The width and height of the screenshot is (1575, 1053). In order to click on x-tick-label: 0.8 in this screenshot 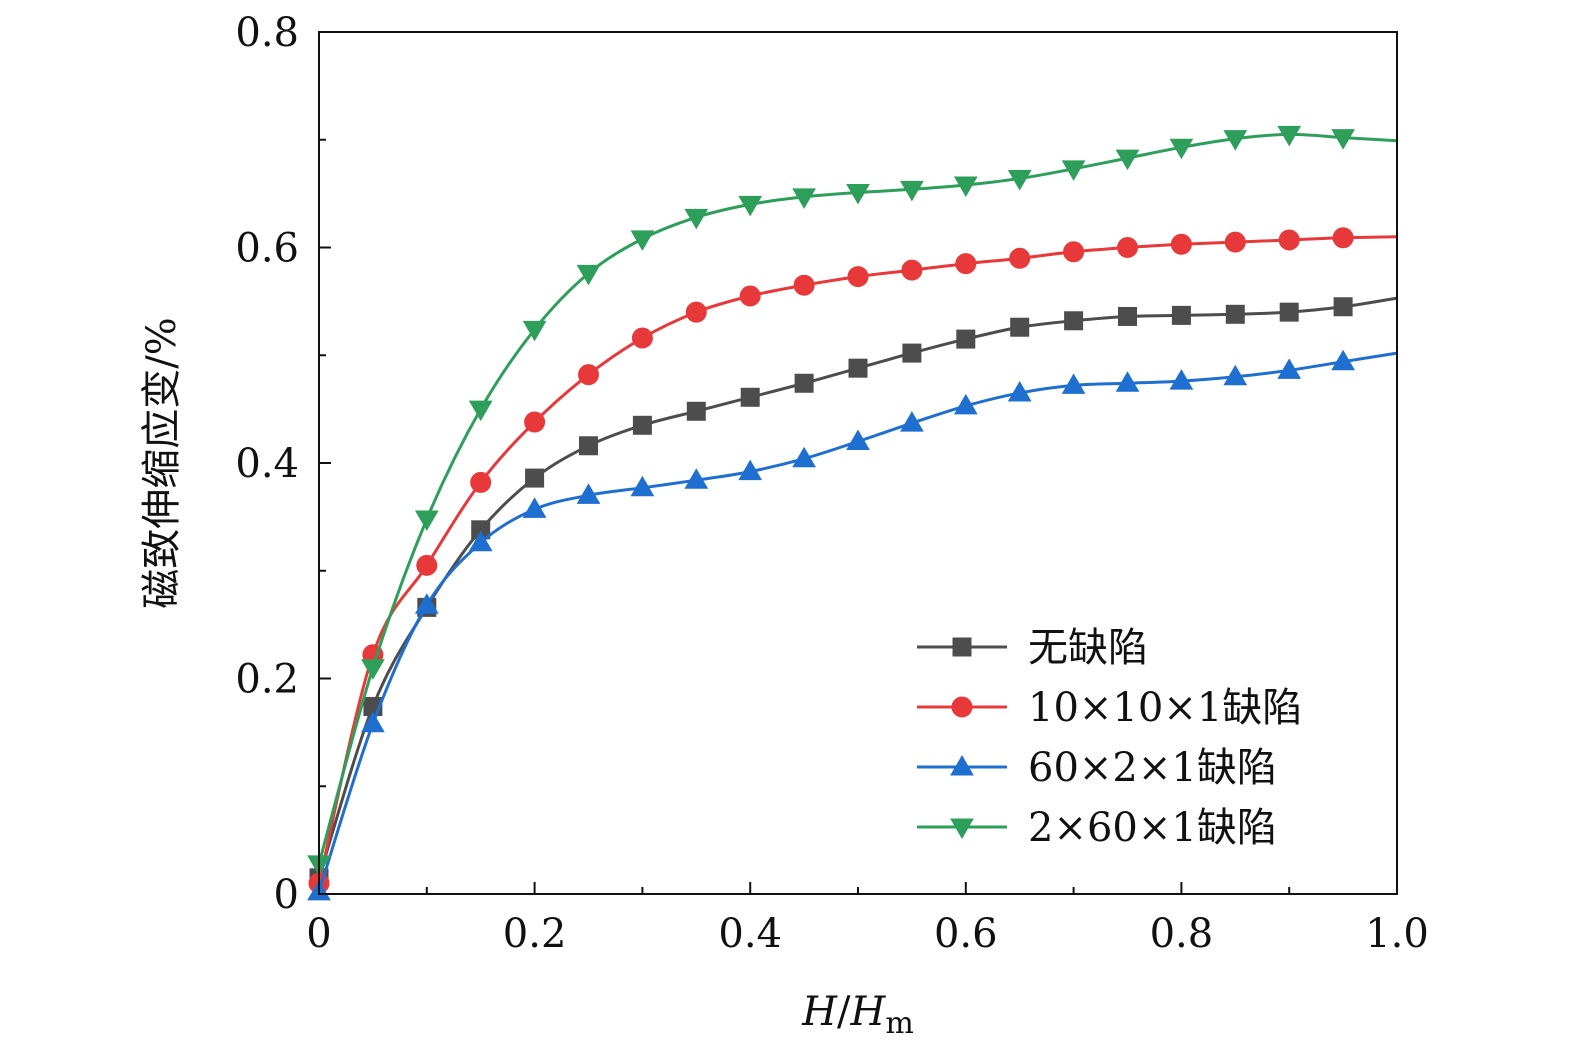, I will do `click(1182, 934)`.